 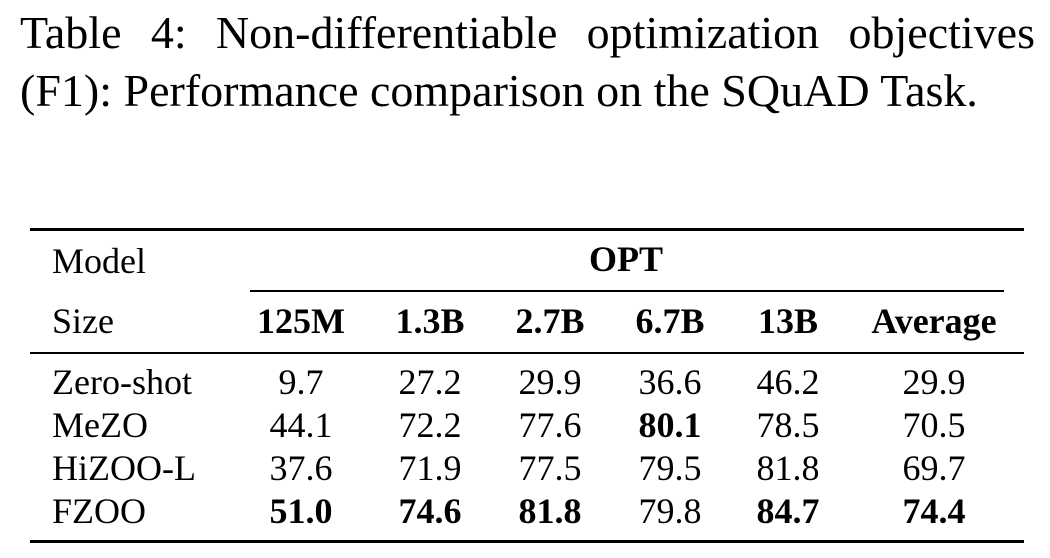 I want to click on table-cell: 80.1, so click(x=670, y=425).